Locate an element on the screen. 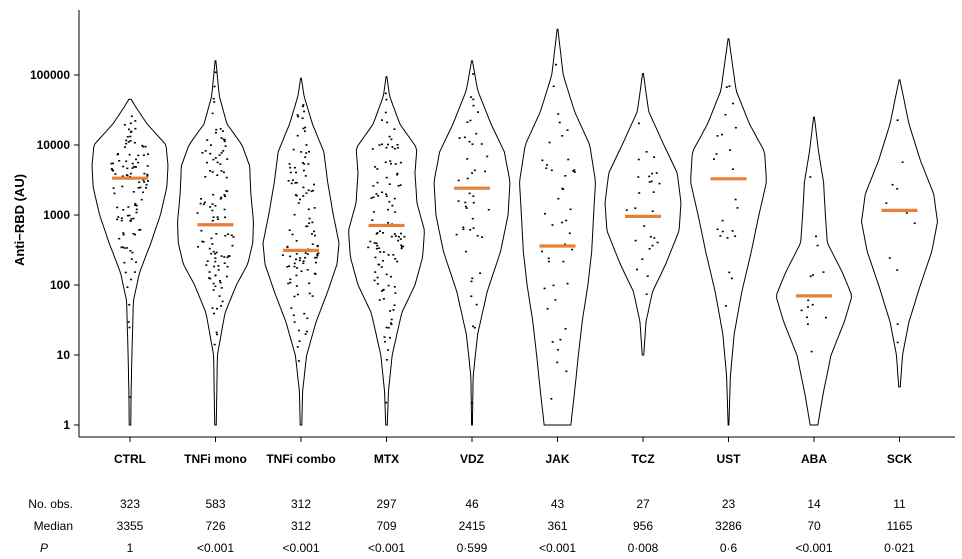  y-axis-title: Anti−RBD (AU) is located at coordinates (19, 220).